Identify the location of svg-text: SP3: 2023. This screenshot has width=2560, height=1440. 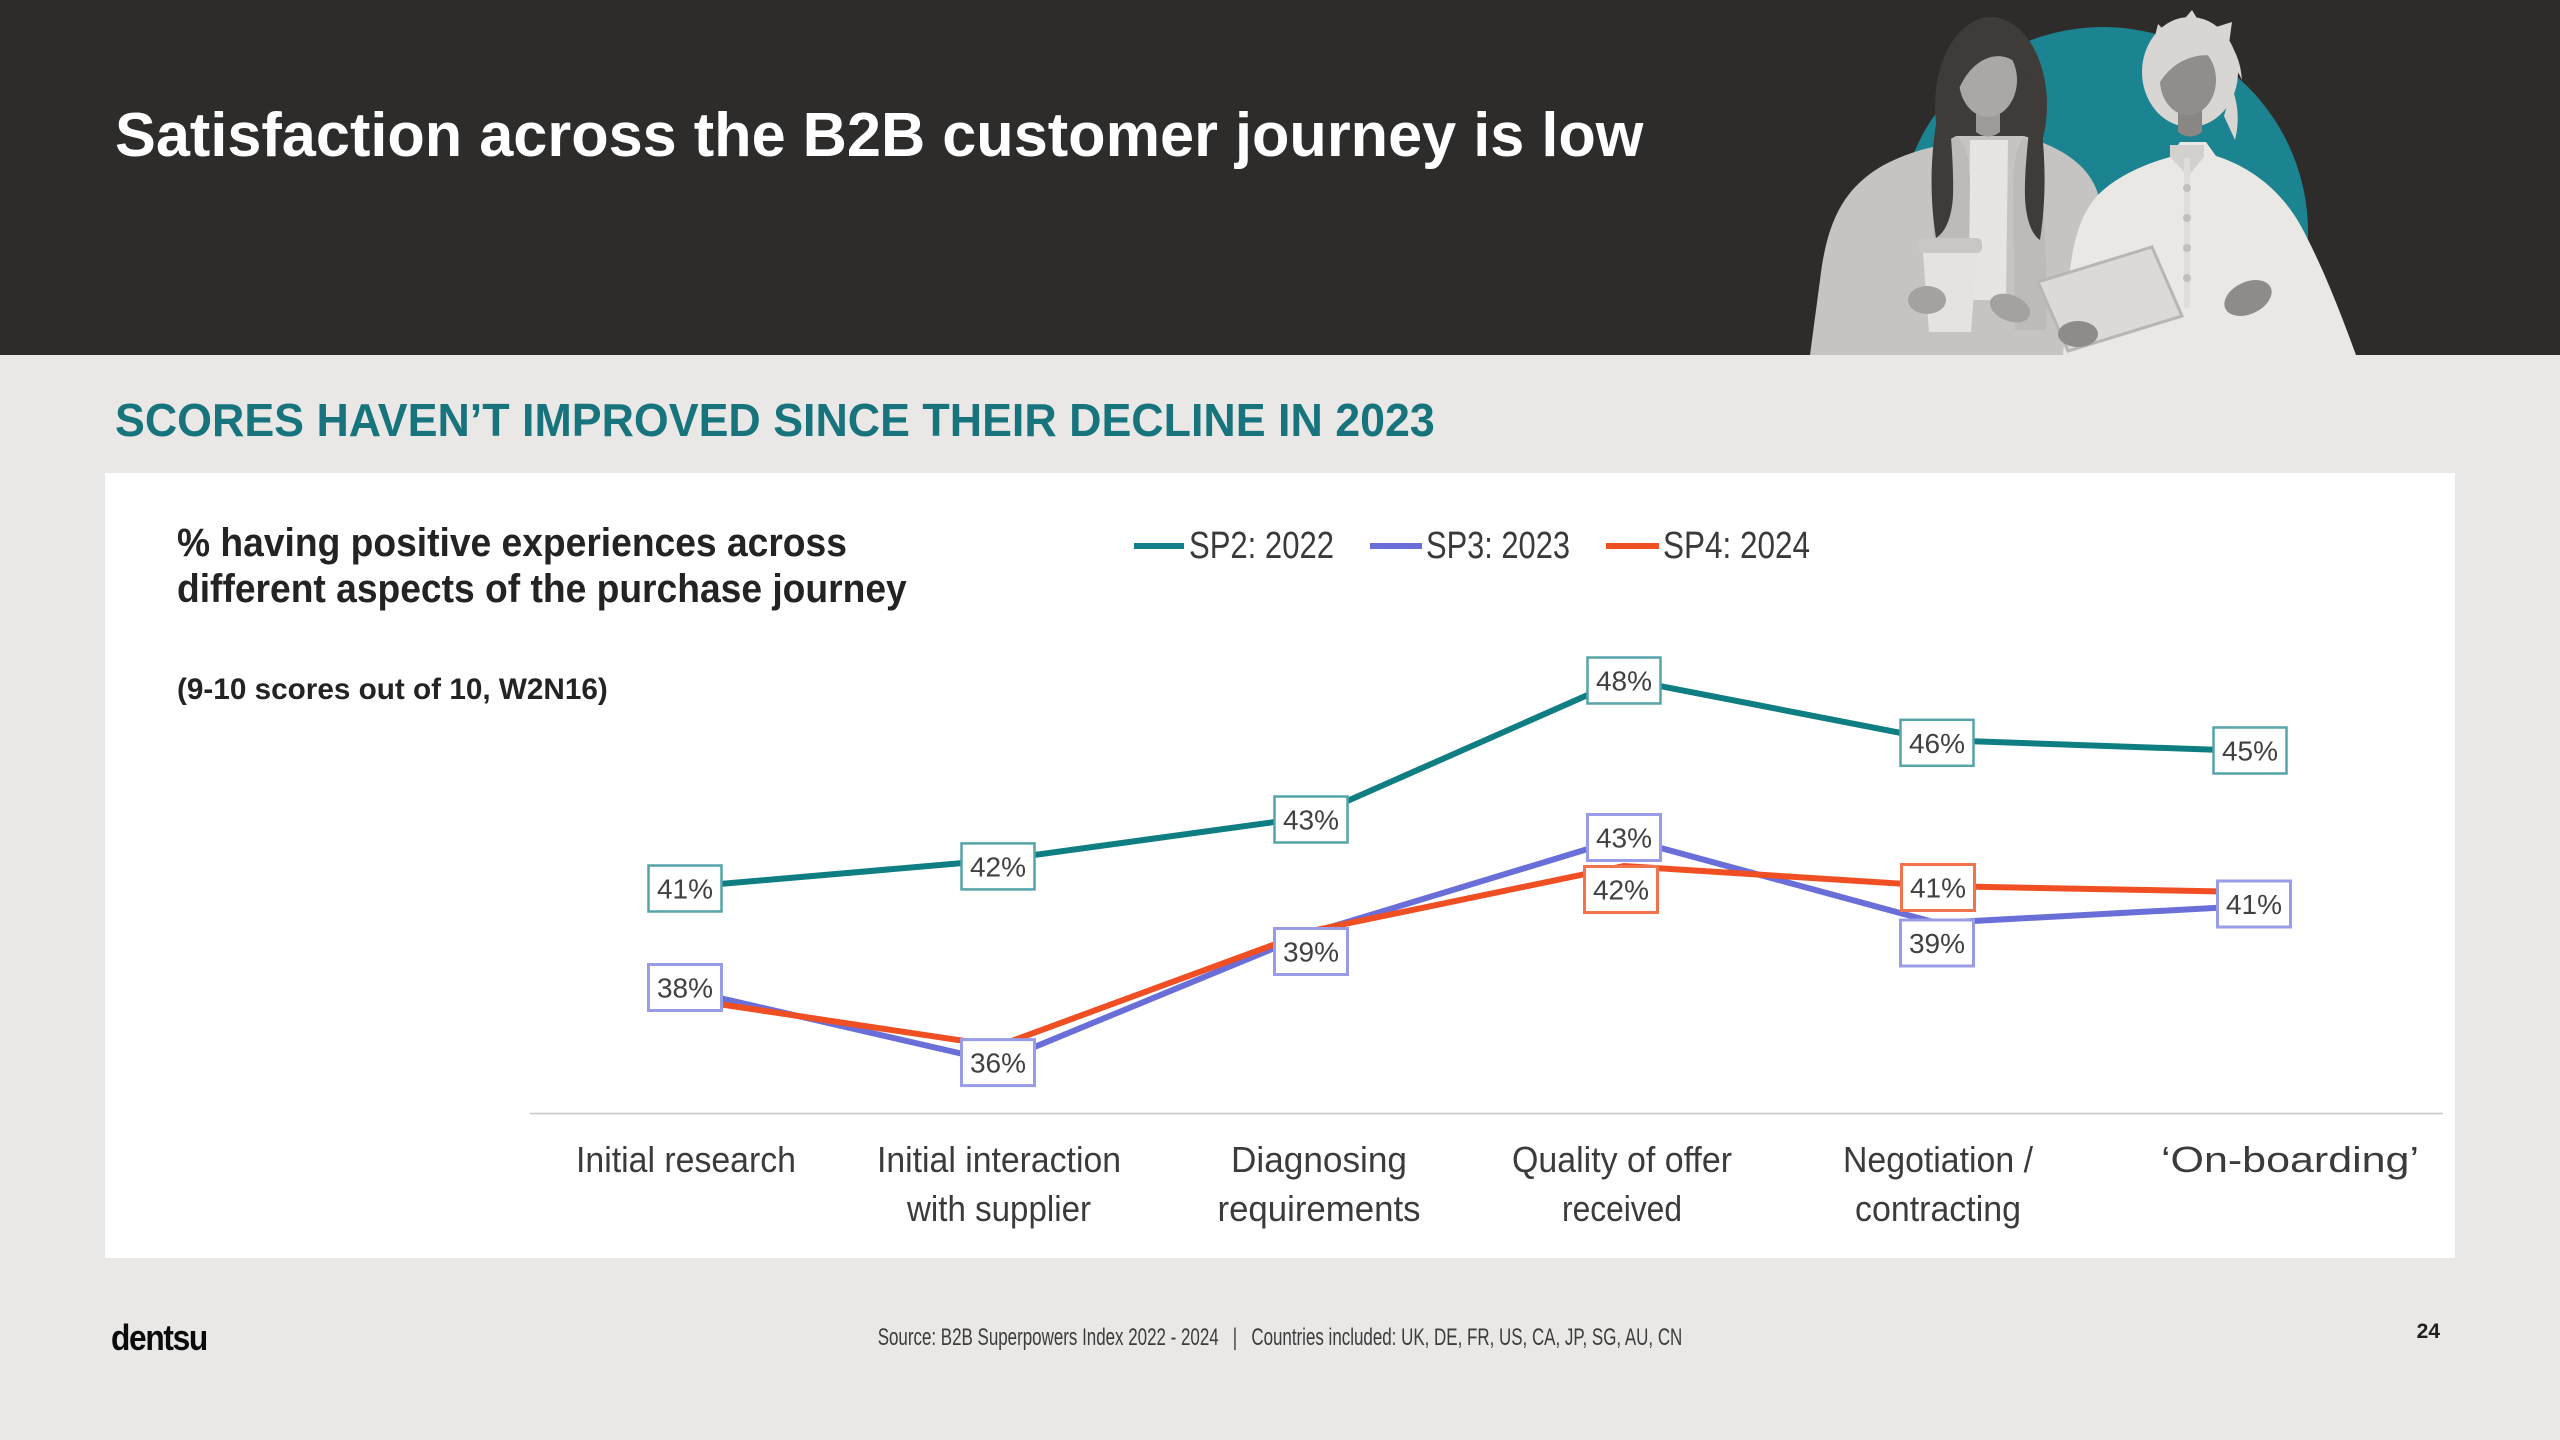
(1498, 546).